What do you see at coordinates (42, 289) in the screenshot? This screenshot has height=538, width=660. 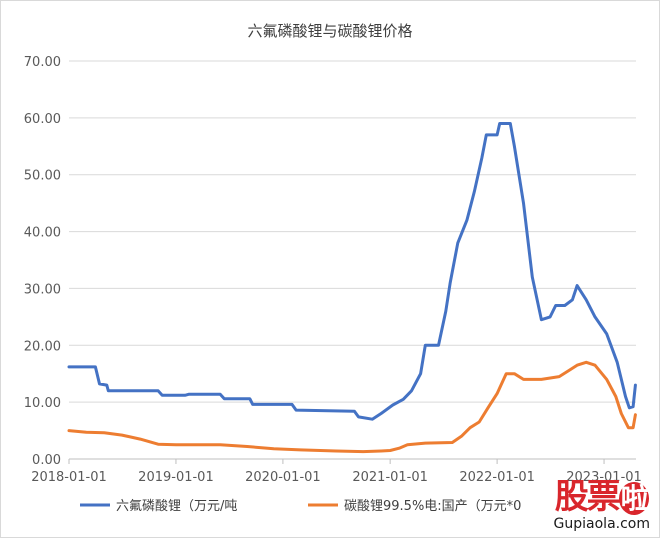 I see `y-tick-label: 30.00` at bounding box center [42, 289].